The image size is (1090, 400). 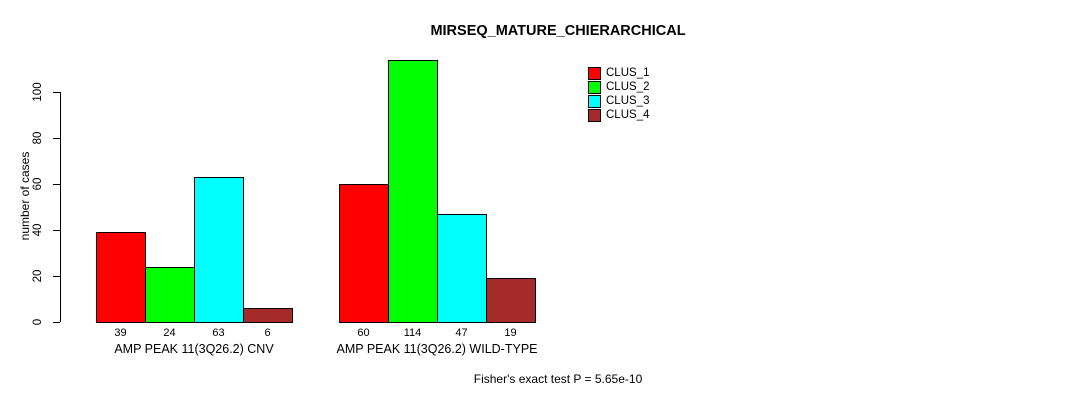 What do you see at coordinates (558, 379) in the screenshot?
I see `fisher-test-annotation: Fisher's exact test P = 5.65e-10` at bounding box center [558, 379].